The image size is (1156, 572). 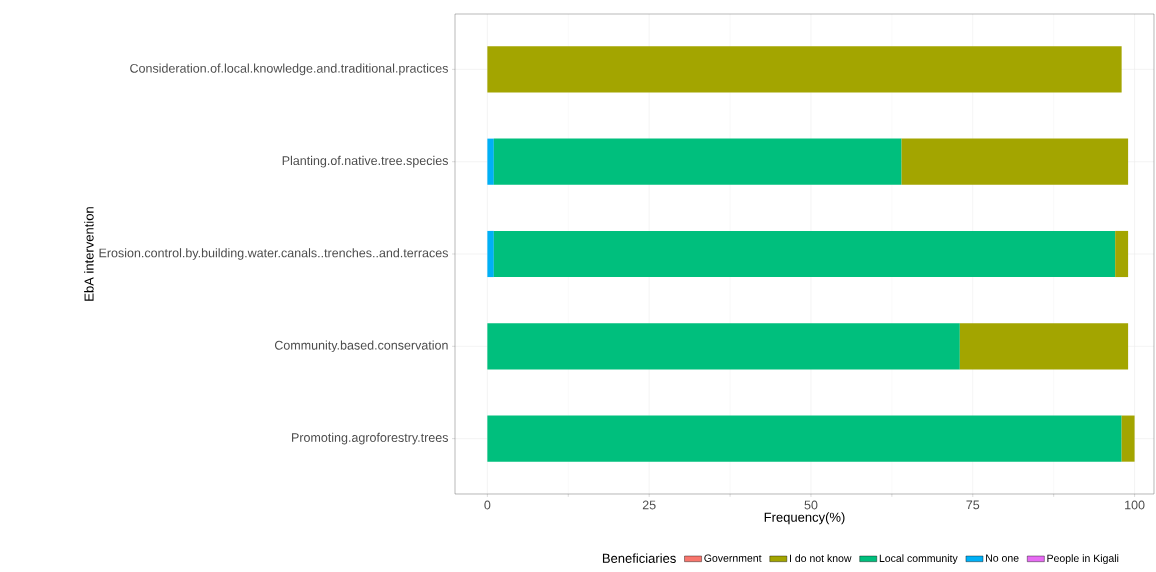 I want to click on legend-label: Government, so click(x=733, y=558).